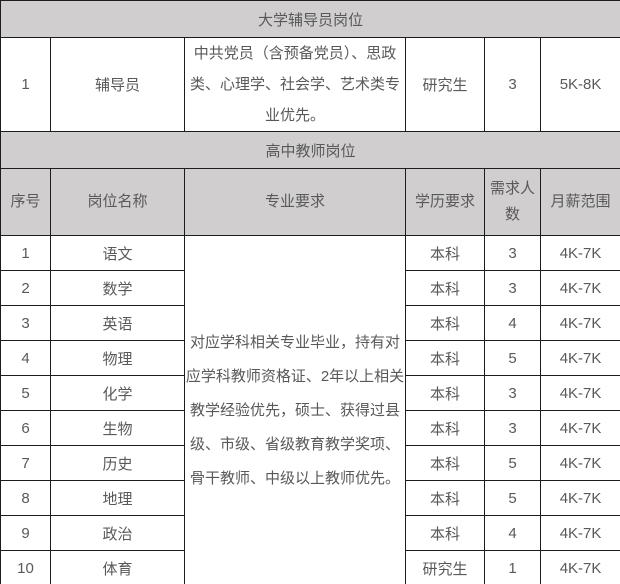 This screenshot has width=620, height=584. What do you see at coordinates (117, 84) in the screenshot?
I see `position-cell: 辅导员` at bounding box center [117, 84].